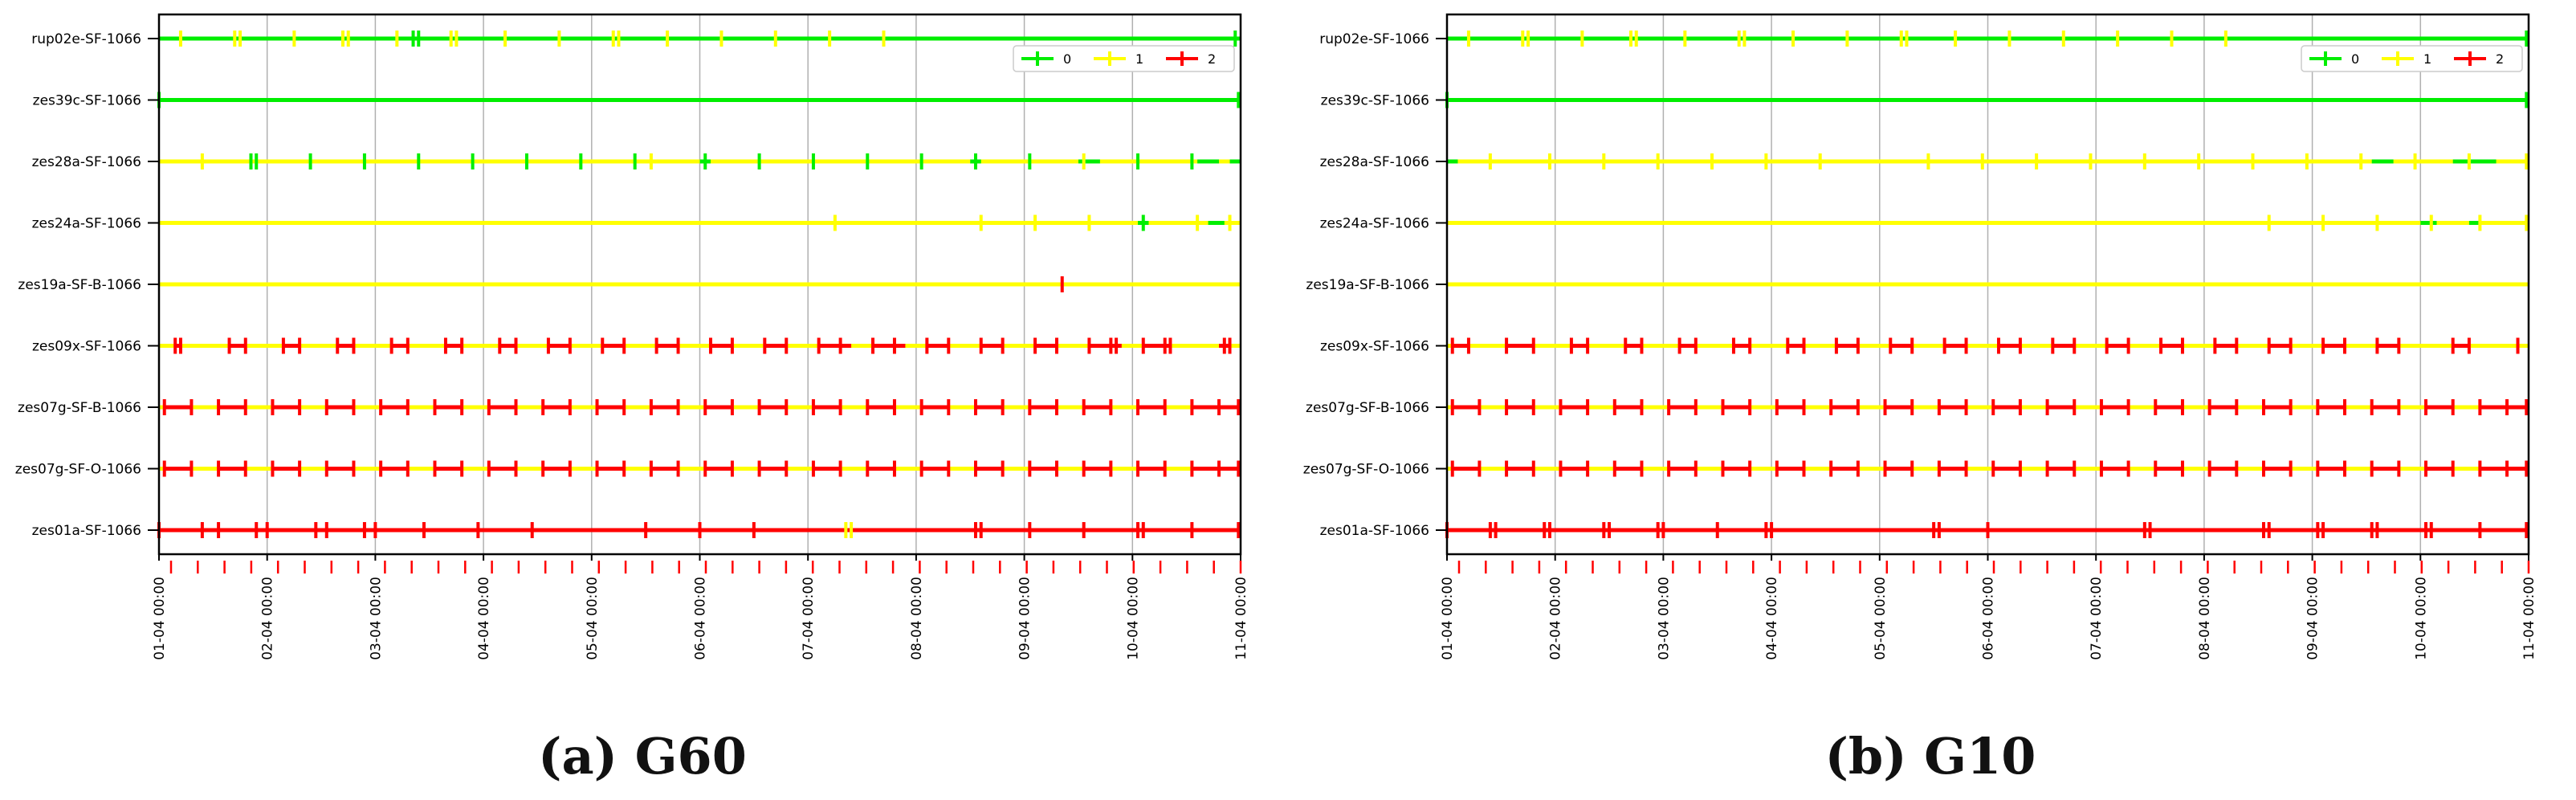  What do you see at coordinates (642, 757) in the screenshot?
I see `caption-a: (a) G60` at bounding box center [642, 757].